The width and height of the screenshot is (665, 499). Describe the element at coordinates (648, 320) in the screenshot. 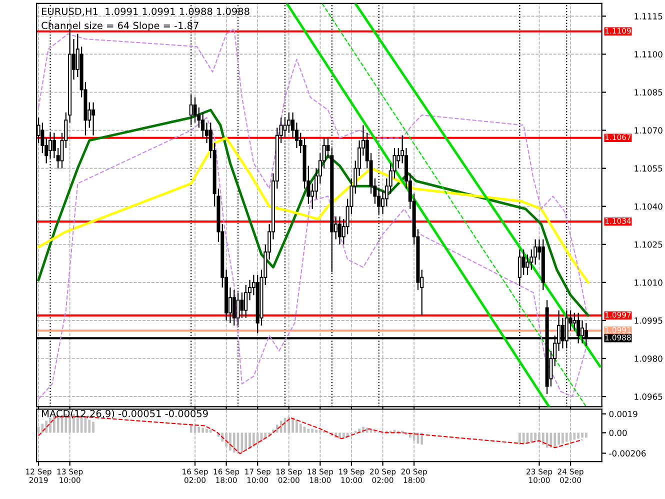

I see `y-tick-label: 1.0995` at that location.